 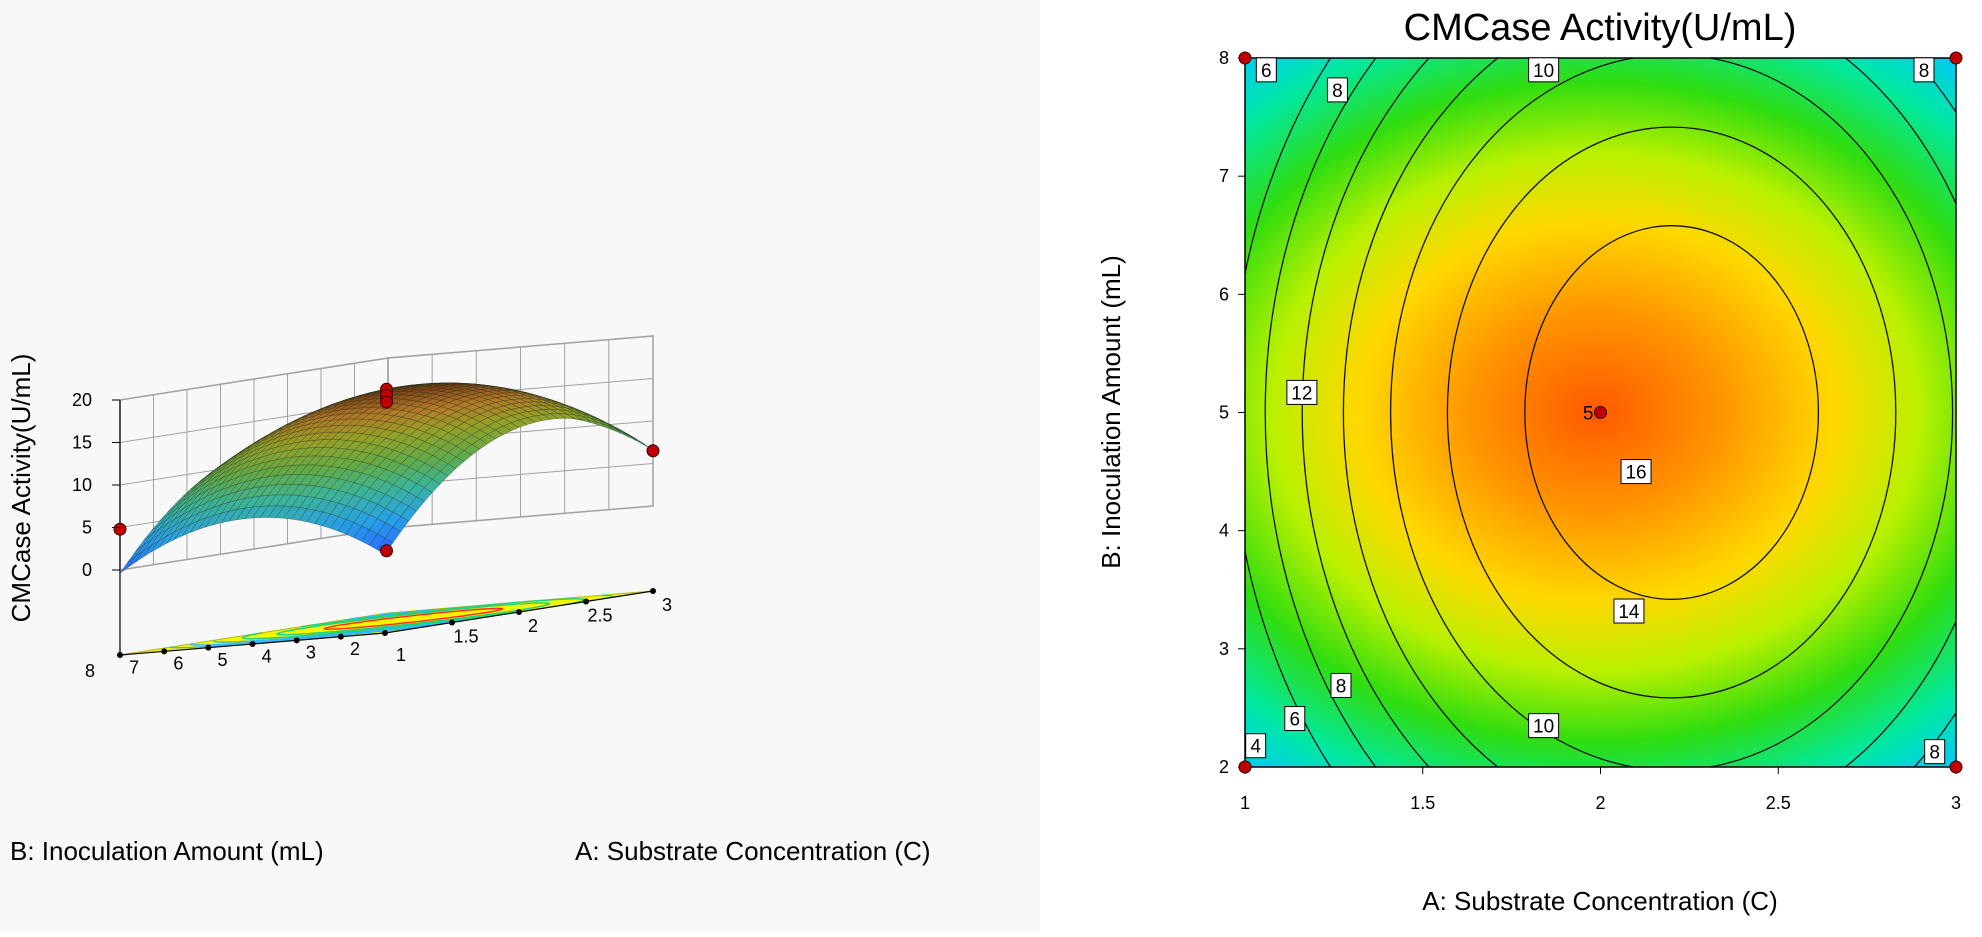 I want to click on surface-patch, so click(x=128, y=564).